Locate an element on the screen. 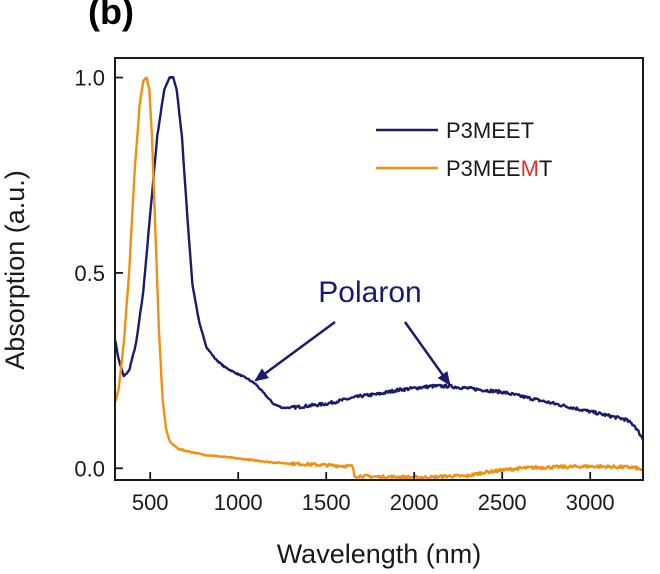  y-tick-label: 0.0 is located at coordinates (89, 468).